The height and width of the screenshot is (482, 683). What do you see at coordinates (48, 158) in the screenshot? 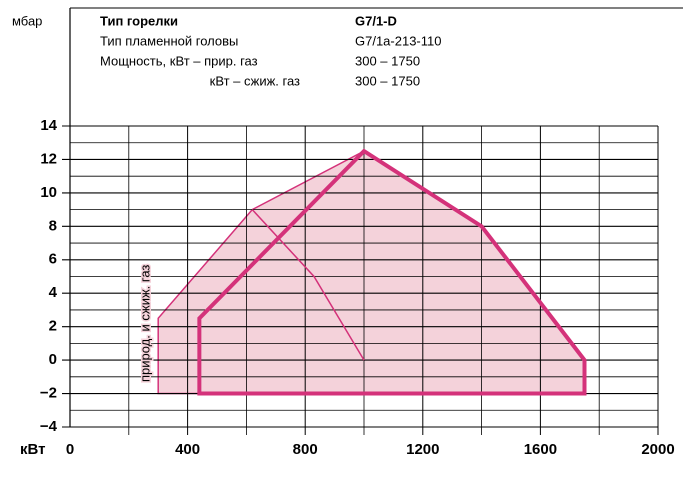
I see `y-tick-label: 12` at bounding box center [48, 158].